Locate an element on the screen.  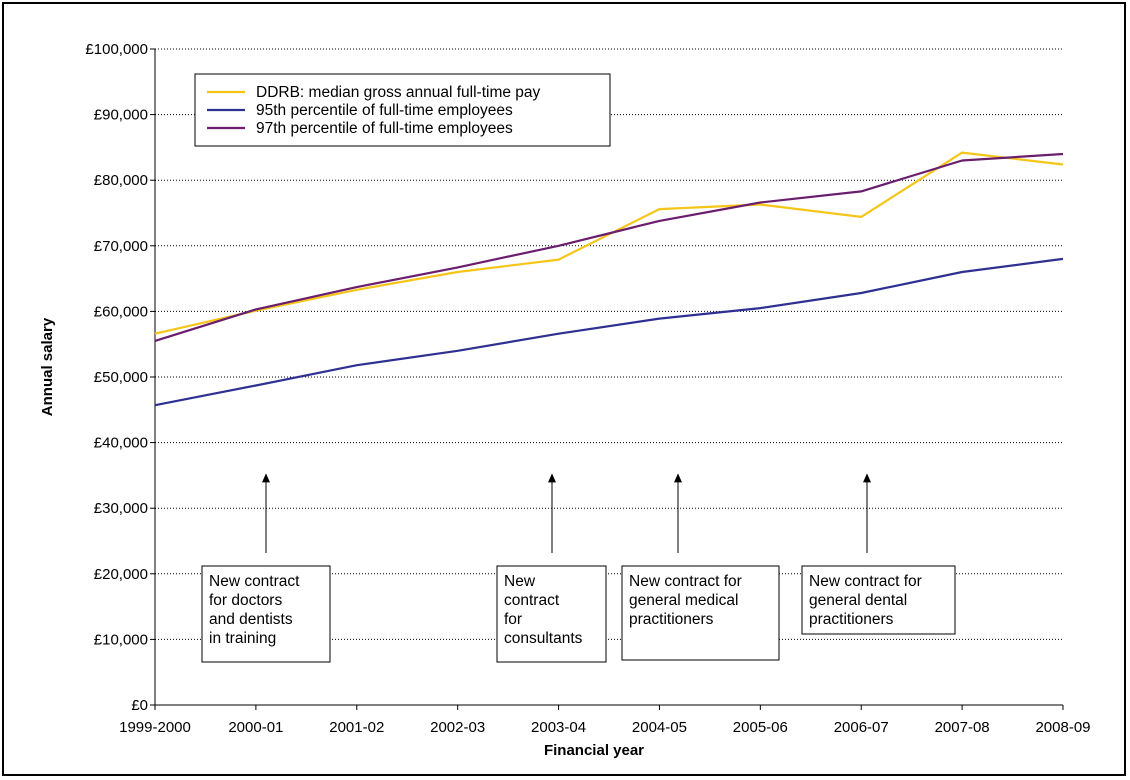
y-tick-label: £60,000 is located at coordinates (121, 311).